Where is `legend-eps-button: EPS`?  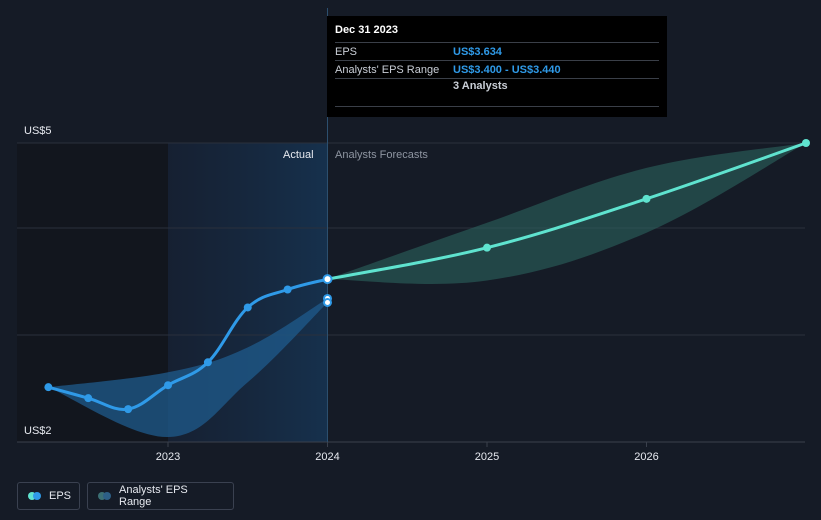
legend-eps-button: EPS is located at coordinates (48, 496).